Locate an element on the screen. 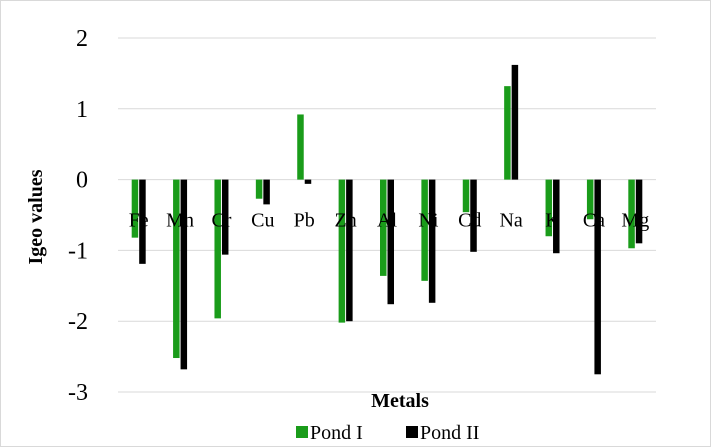 Image resolution: width=711 pixels, height=447 pixels. legend: Pond I Pond II is located at coordinates (387, 433).